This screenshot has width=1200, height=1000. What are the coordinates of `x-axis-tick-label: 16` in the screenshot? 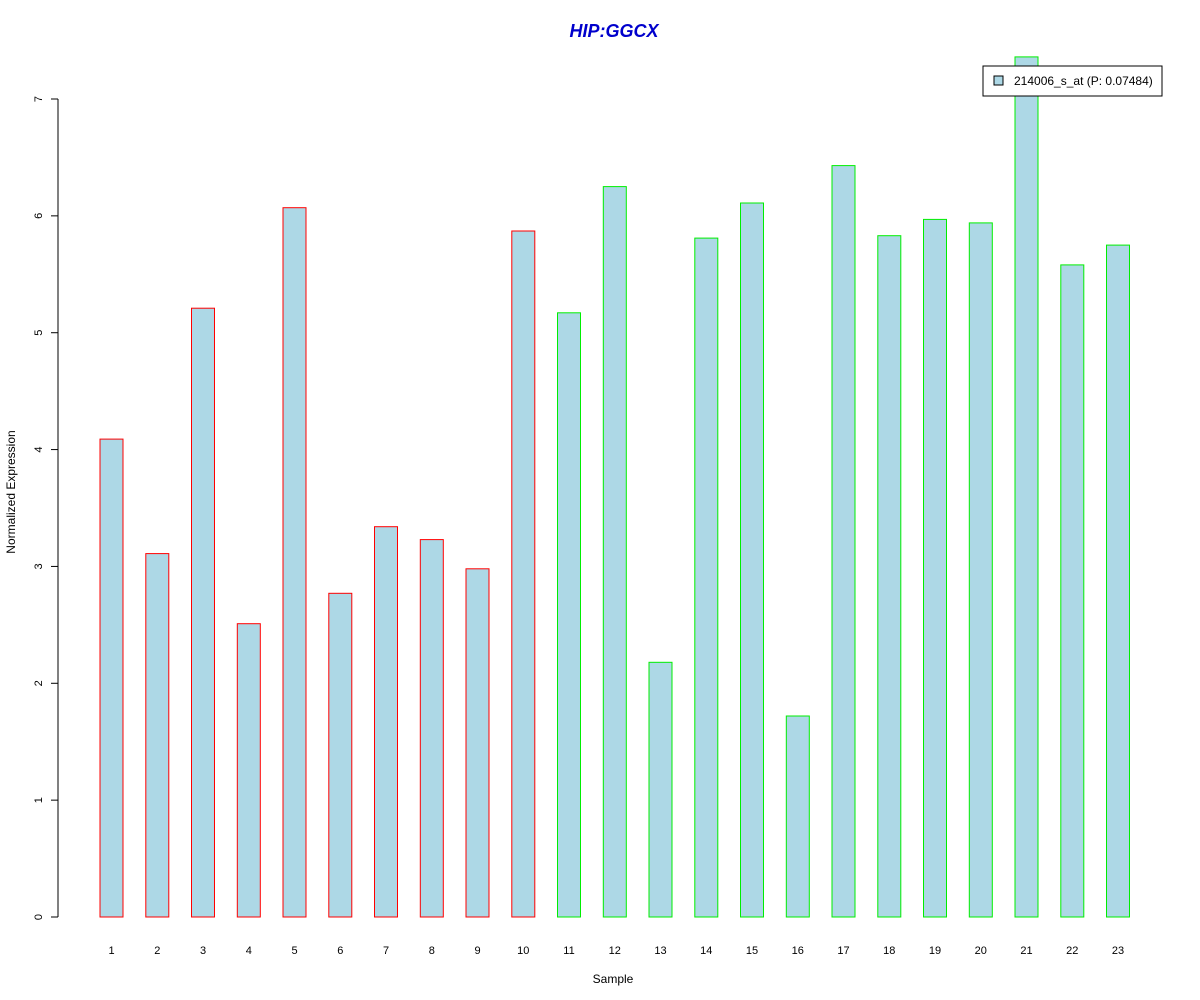 It's located at (798, 951).